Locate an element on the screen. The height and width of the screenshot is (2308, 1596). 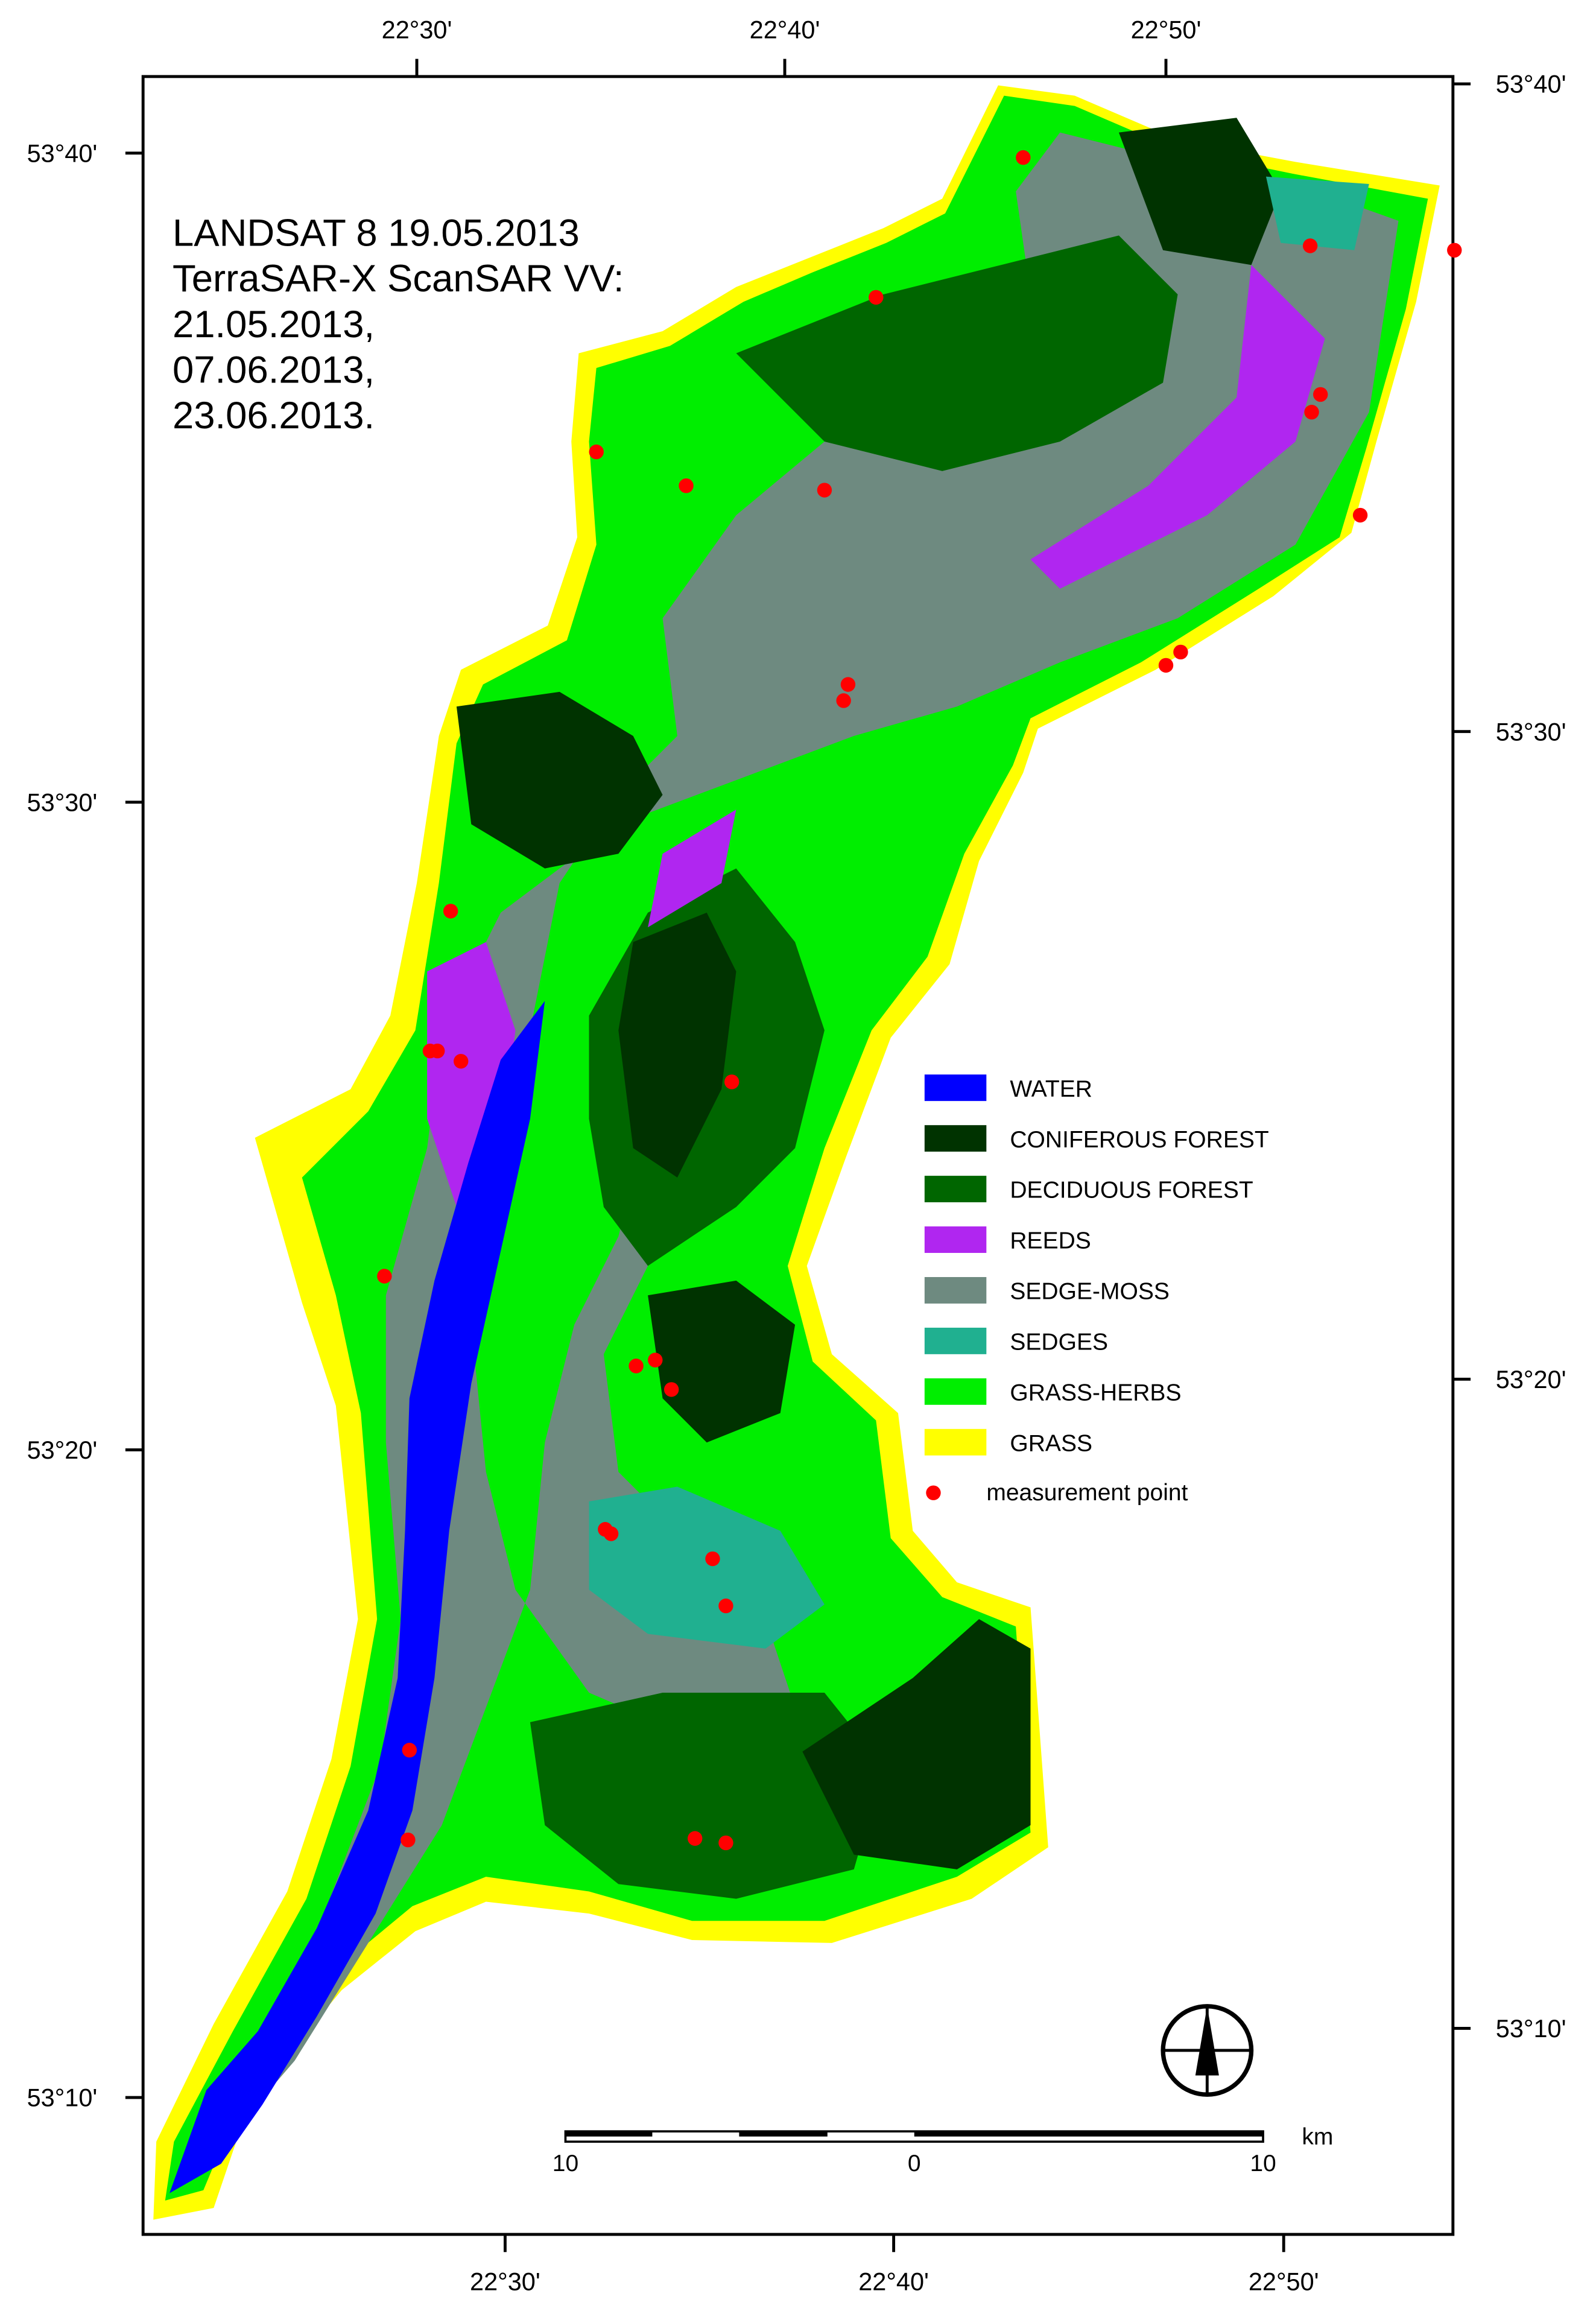
map-title-line: LANDSAT 8 19.05.2013 is located at coordinates (376, 233).